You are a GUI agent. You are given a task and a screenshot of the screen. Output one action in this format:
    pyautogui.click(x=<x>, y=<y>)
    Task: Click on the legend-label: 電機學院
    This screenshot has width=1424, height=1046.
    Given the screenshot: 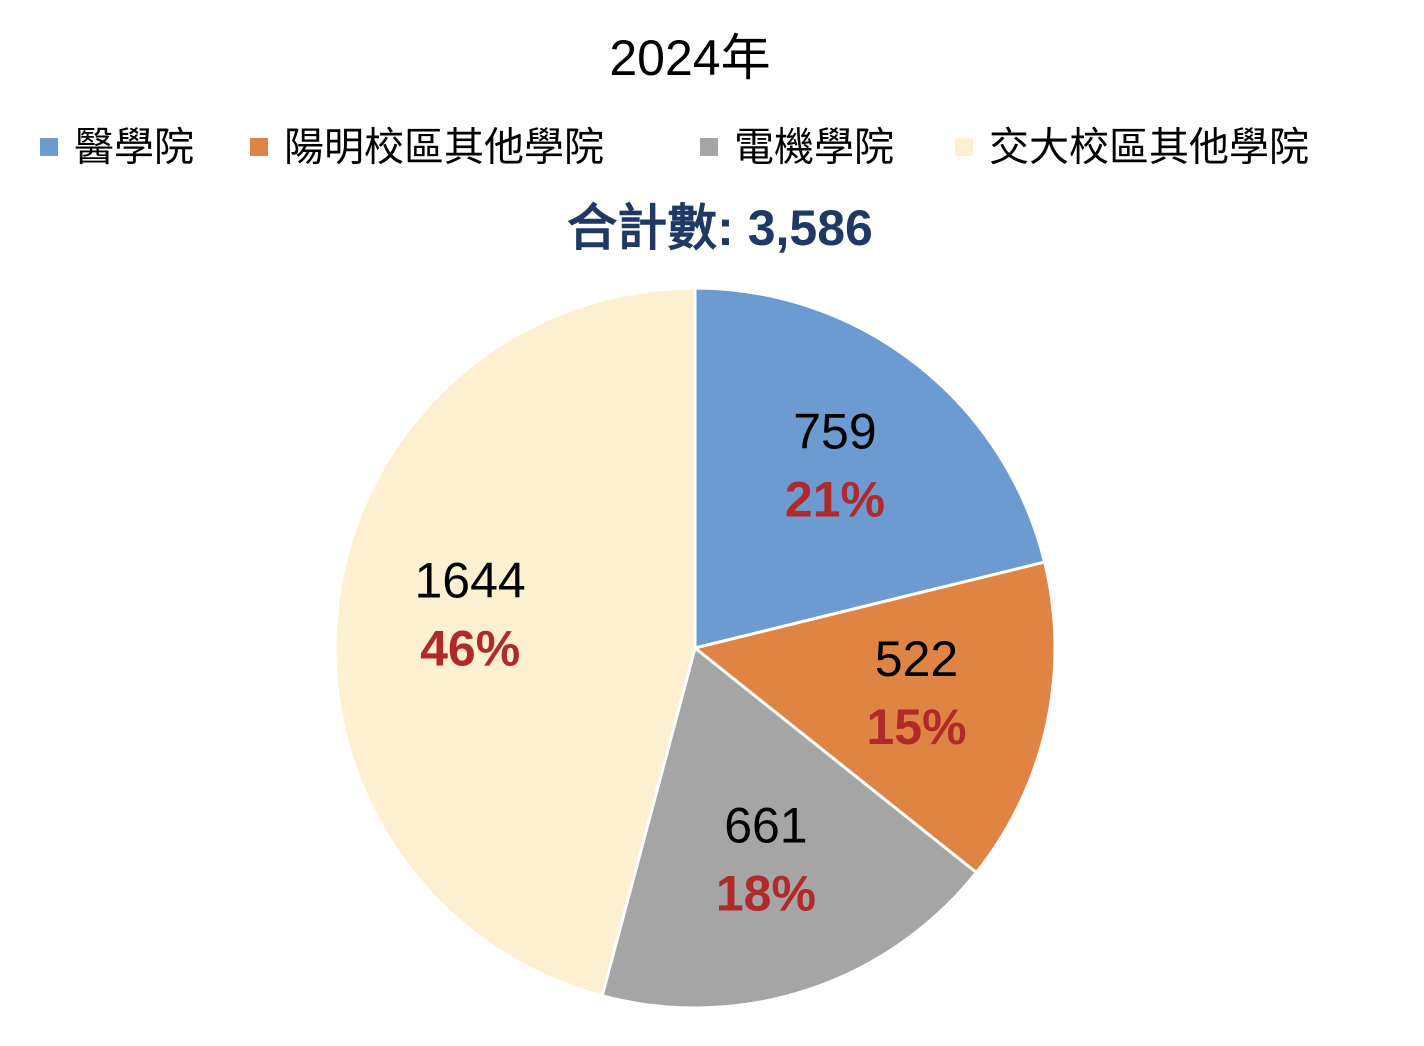 What is the action you would take?
    pyautogui.click(x=814, y=148)
    